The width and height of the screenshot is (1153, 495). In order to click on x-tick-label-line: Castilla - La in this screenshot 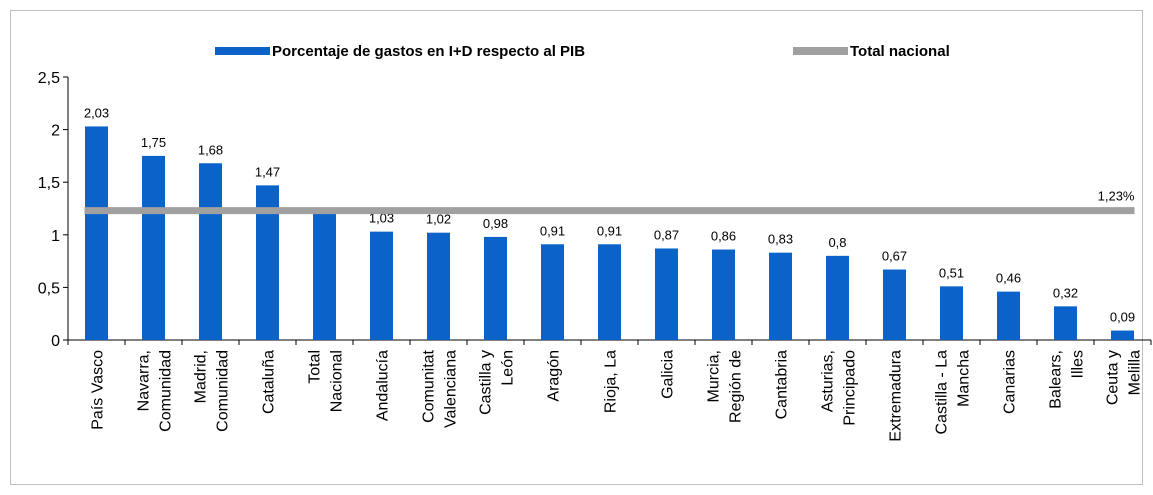, I will do `click(942, 392)`.